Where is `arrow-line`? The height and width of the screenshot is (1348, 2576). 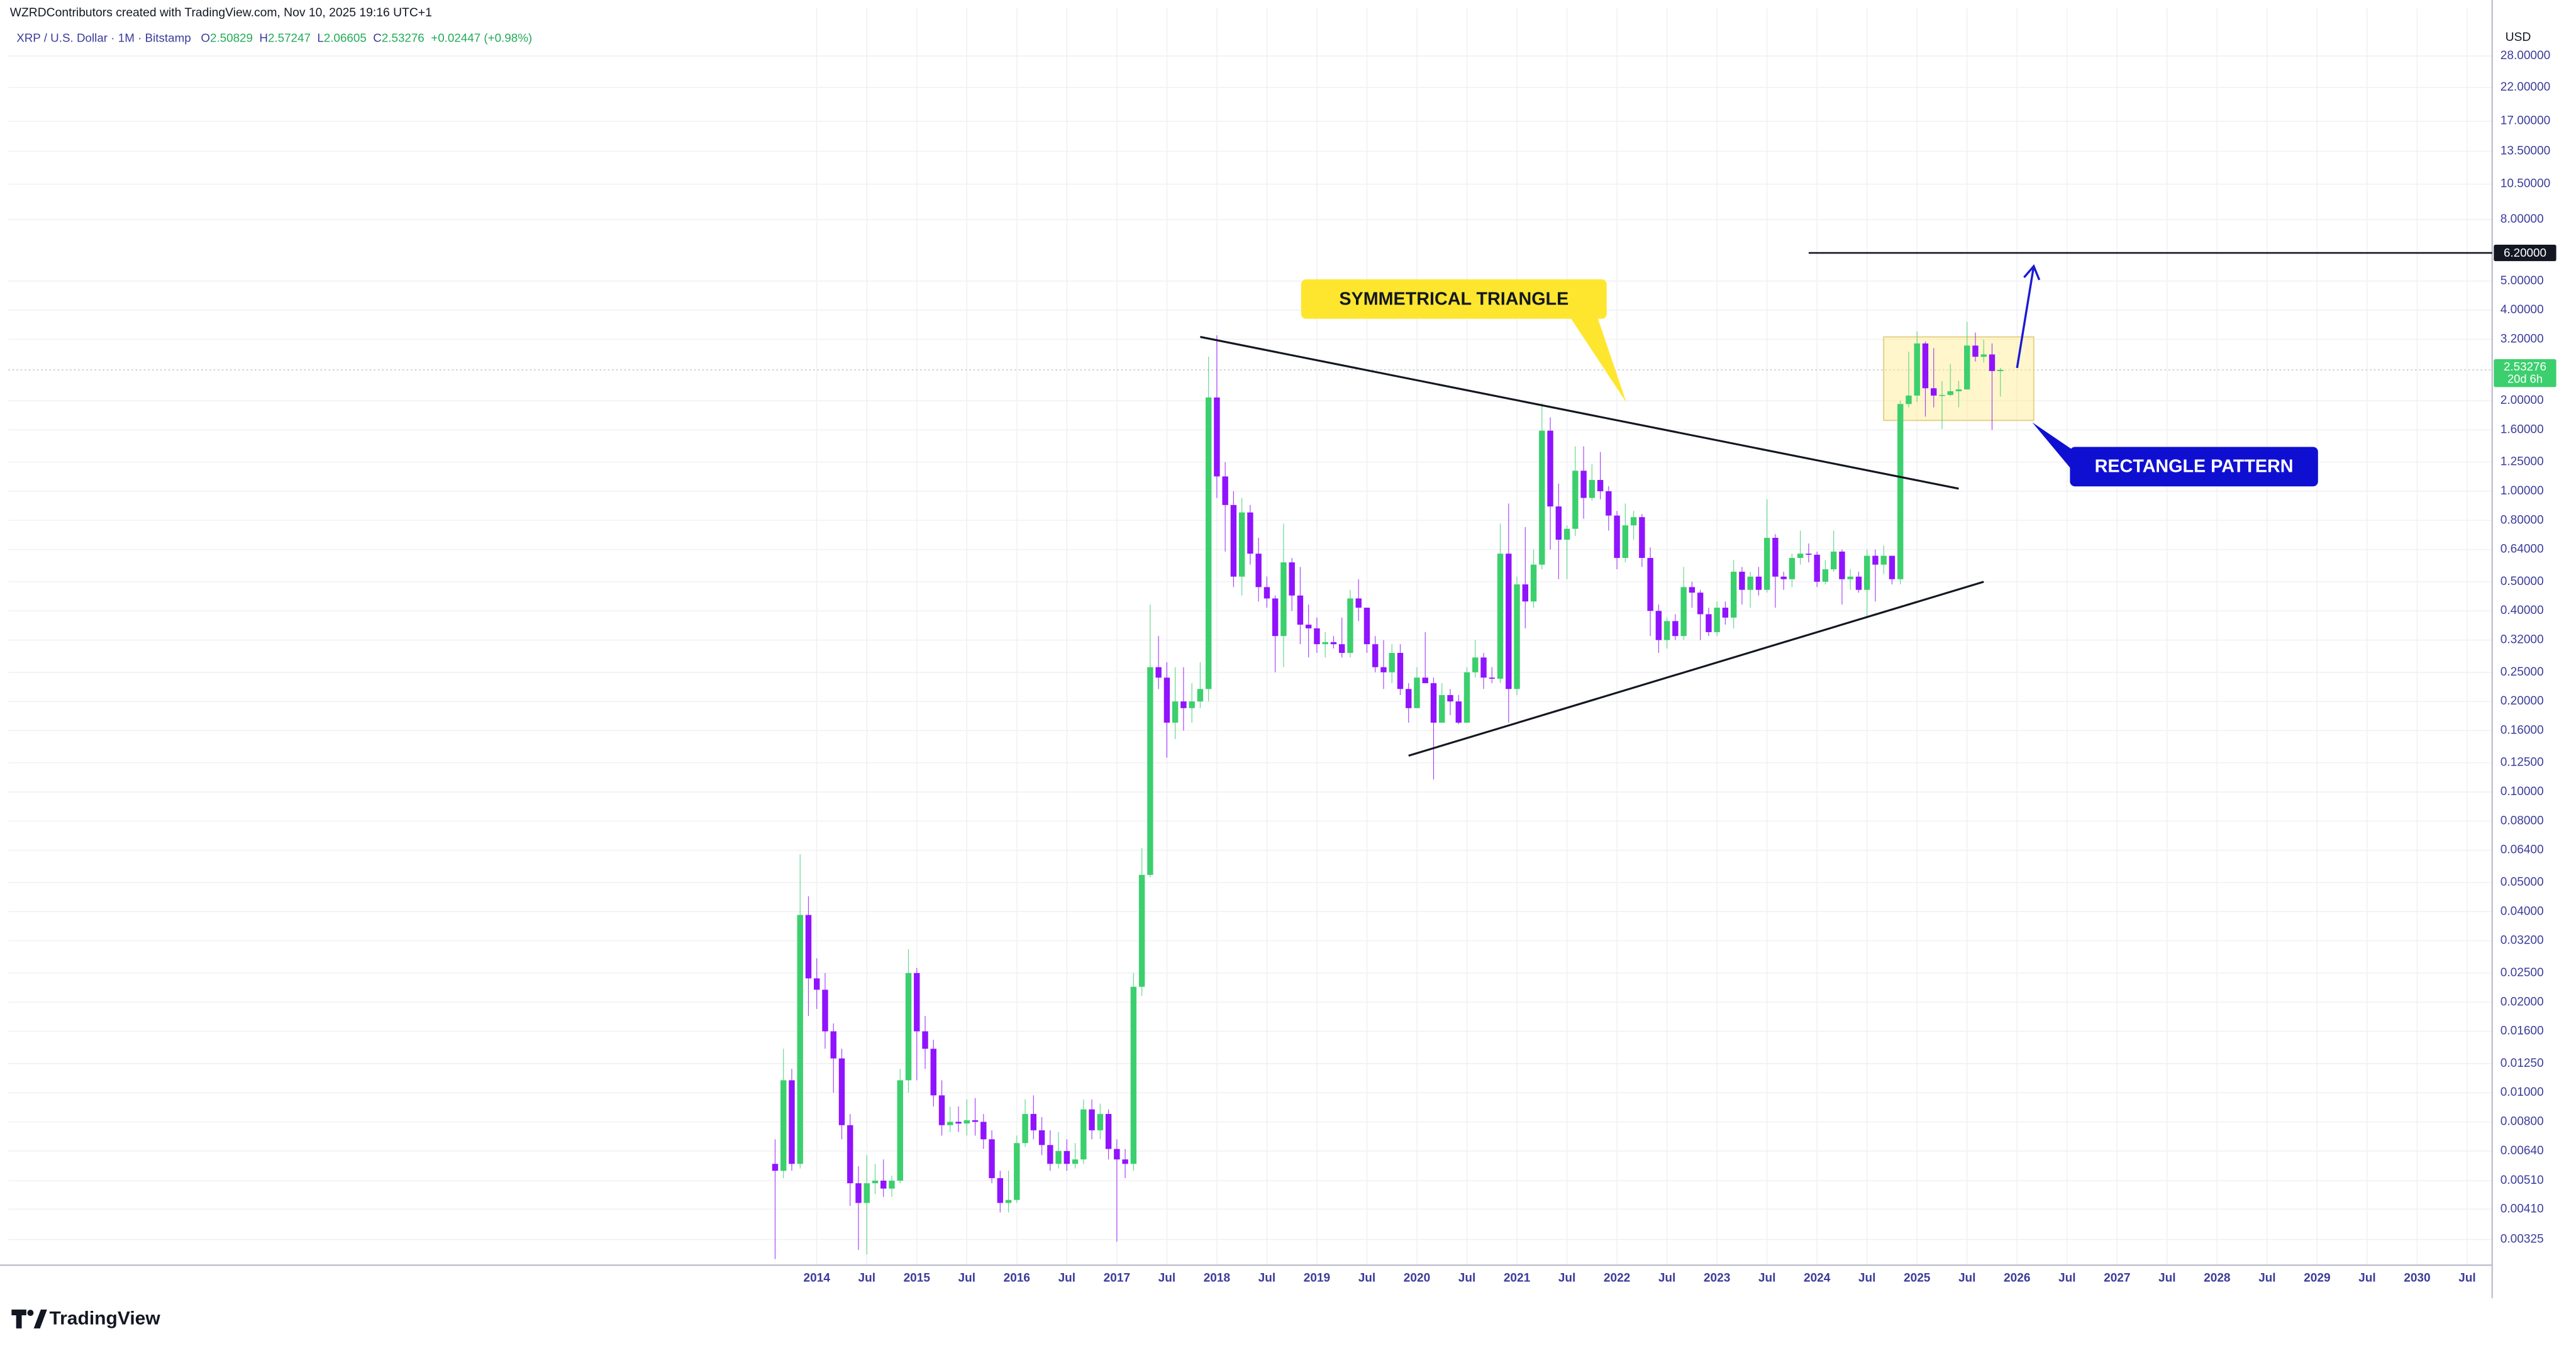
arrow-line is located at coordinates (2025, 317).